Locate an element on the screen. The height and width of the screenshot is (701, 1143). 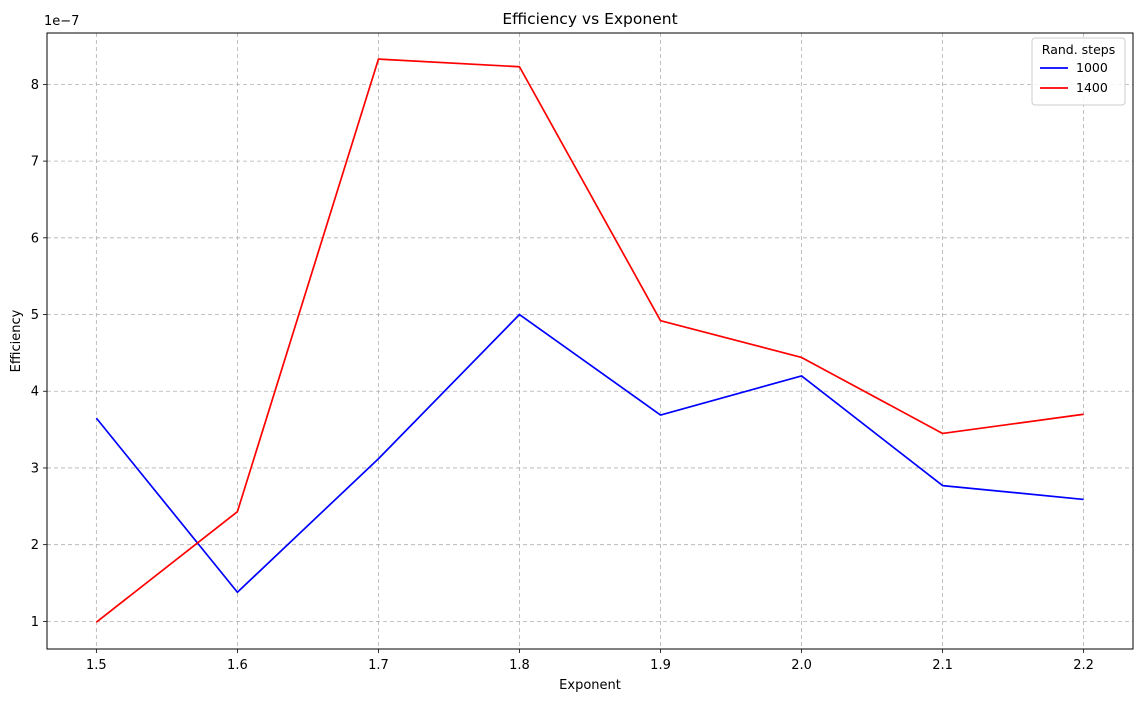
y-tick-label: 3 is located at coordinates (35, 468).